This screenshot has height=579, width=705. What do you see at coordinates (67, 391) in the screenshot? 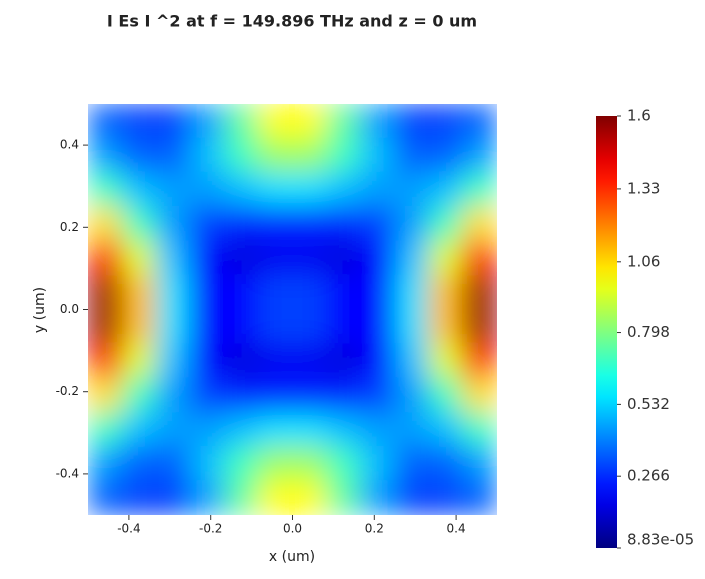
I see `y-tick-label: -0.2` at bounding box center [67, 391].